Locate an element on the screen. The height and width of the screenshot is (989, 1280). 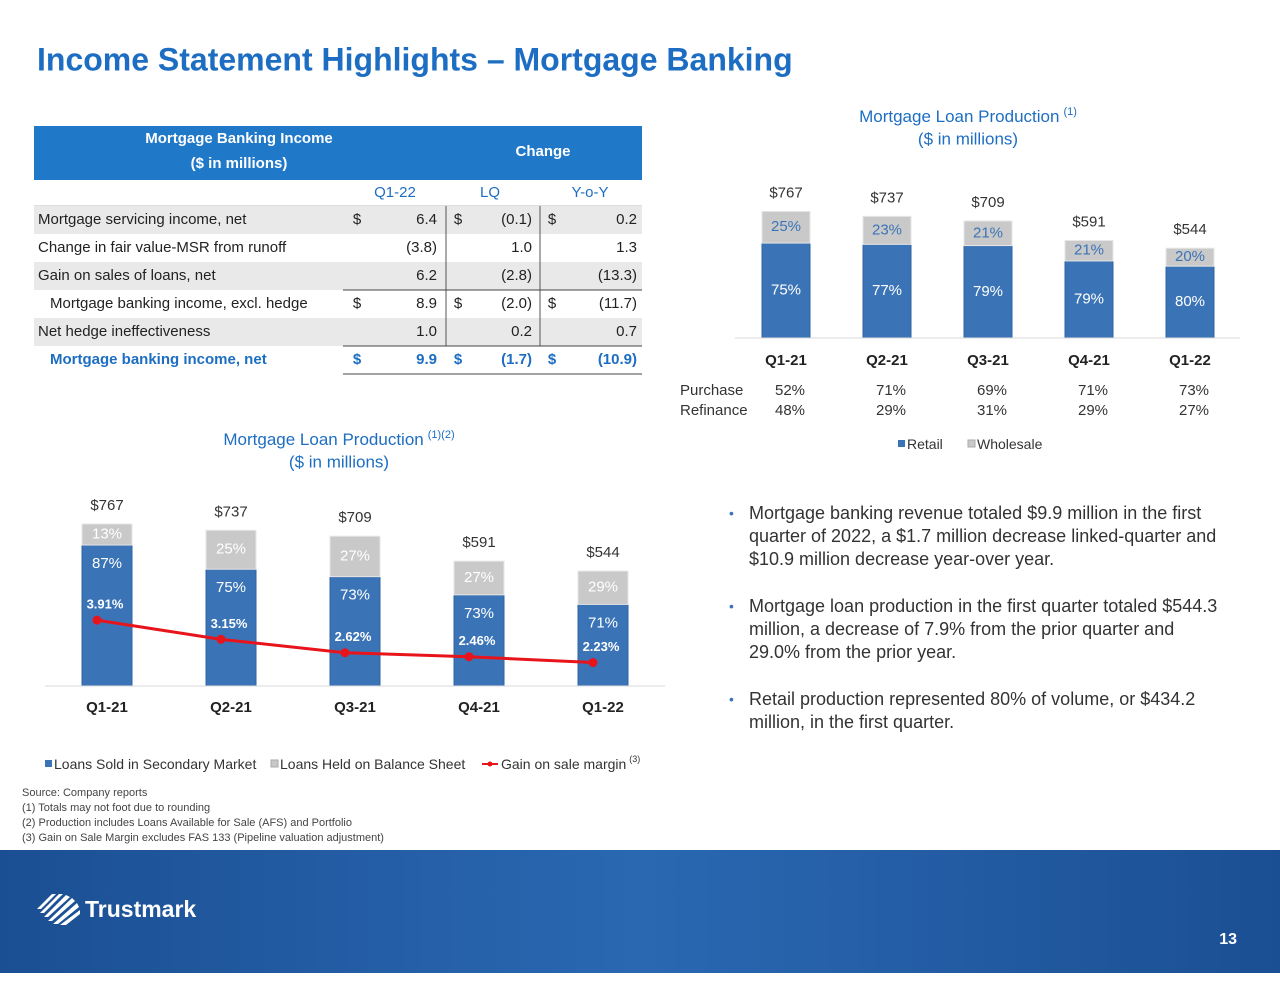
line-label: 3.91% is located at coordinates (105, 604).